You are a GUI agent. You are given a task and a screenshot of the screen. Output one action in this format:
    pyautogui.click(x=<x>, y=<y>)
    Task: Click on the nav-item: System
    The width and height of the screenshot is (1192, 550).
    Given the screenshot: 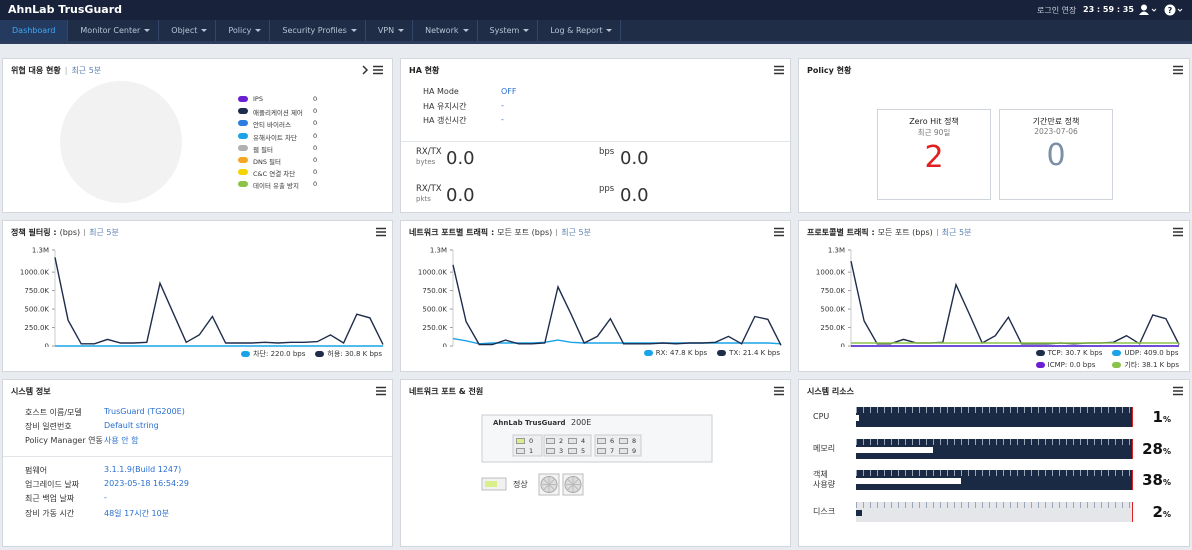 What is the action you would take?
    pyautogui.click(x=508, y=30)
    